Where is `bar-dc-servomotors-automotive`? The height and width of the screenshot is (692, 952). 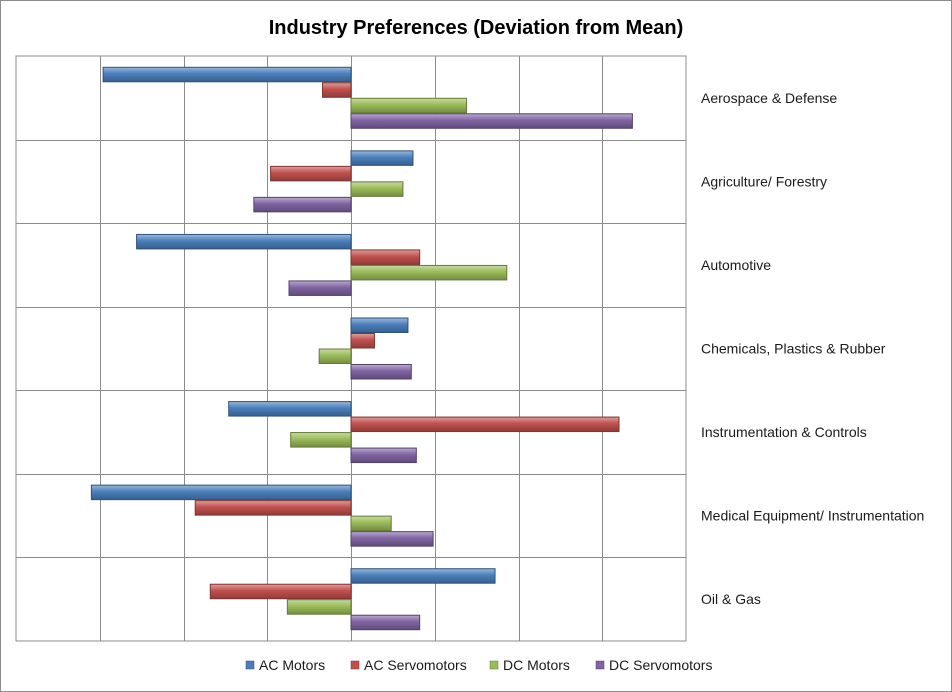
bar-dc-servomotors-automotive is located at coordinates (320, 288).